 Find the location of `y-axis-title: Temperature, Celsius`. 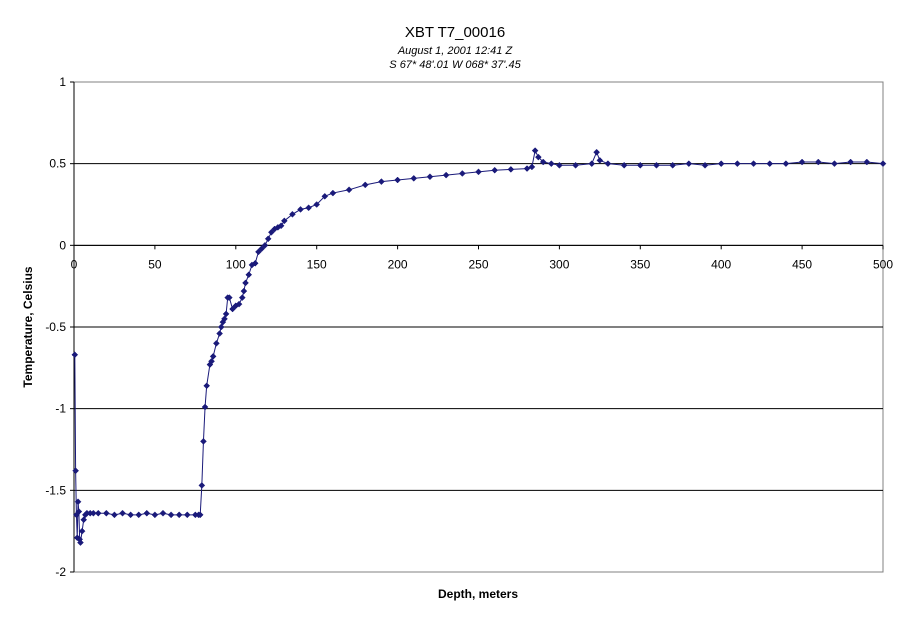

y-axis-title: Temperature, Celsius is located at coordinates (28, 326).